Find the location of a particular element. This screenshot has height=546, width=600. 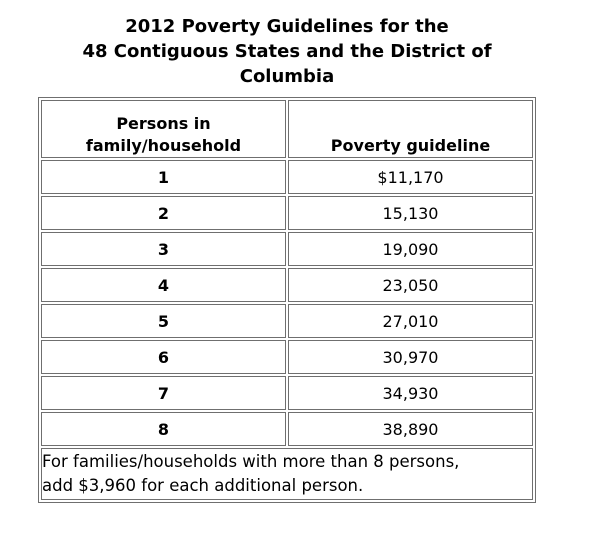

table-row: 7 34,930 is located at coordinates (287, 393).